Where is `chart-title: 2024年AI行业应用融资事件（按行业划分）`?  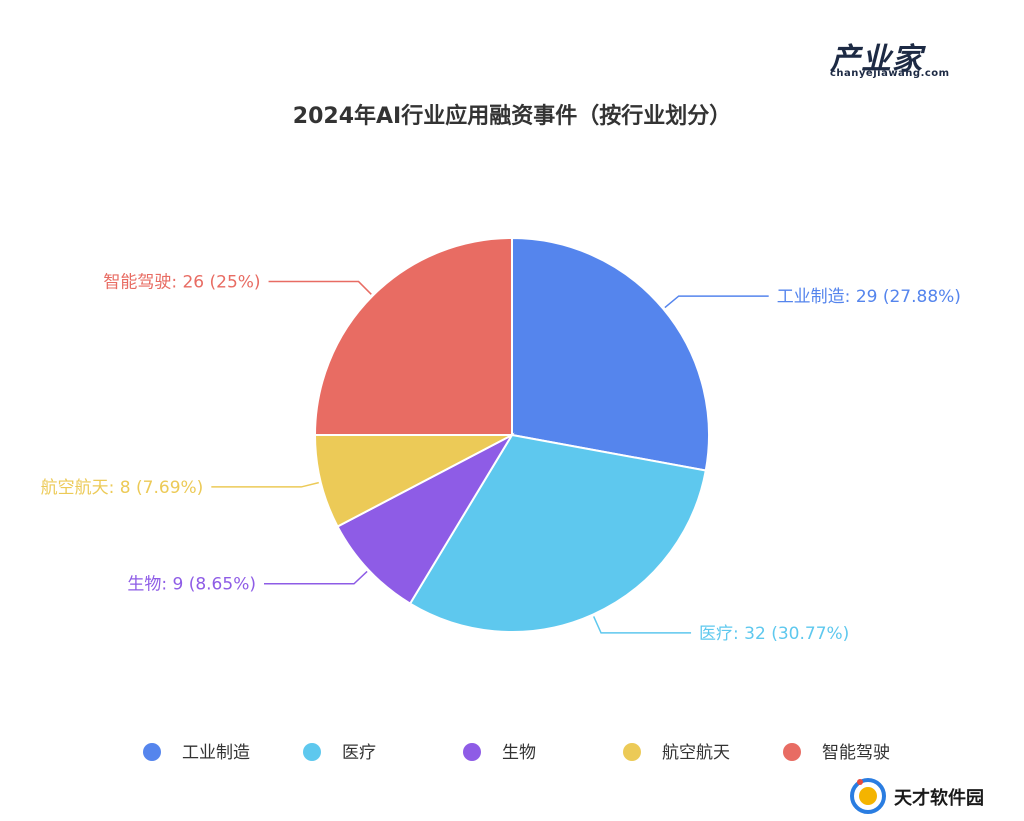 chart-title: 2024年AI行业应用融资事件（按行业划分） is located at coordinates (512, 116).